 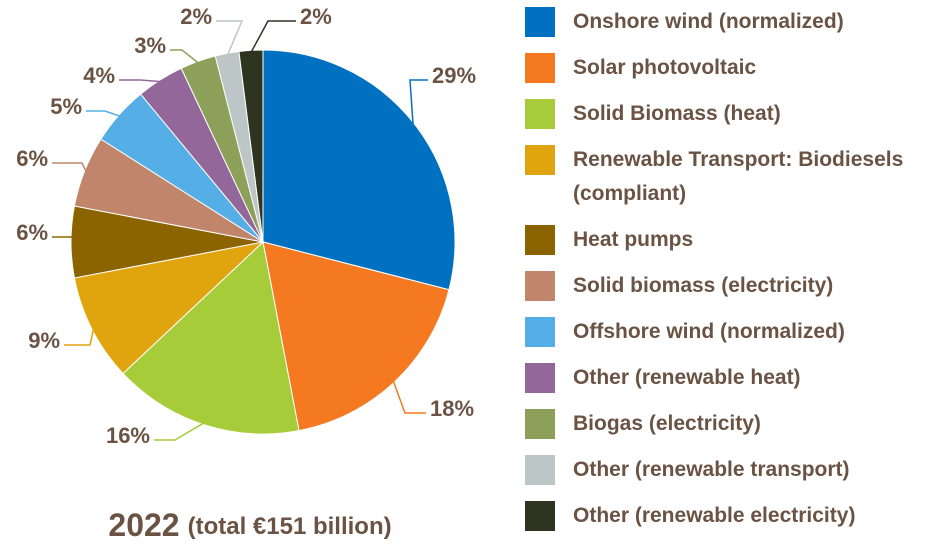 I want to click on data-label: 9%, so click(x=44, y=340).